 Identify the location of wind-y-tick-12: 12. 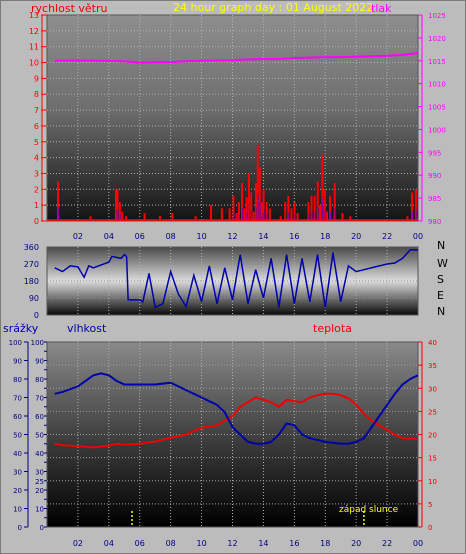
(34, 31).